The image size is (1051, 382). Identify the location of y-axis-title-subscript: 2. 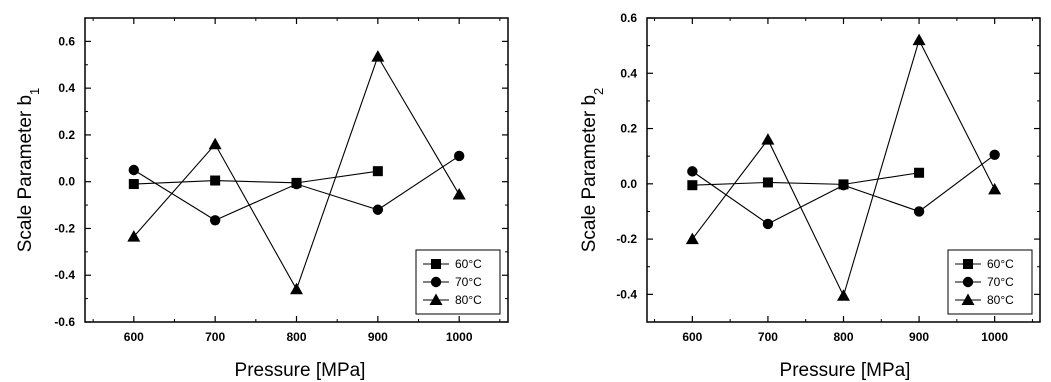
(598, 91).